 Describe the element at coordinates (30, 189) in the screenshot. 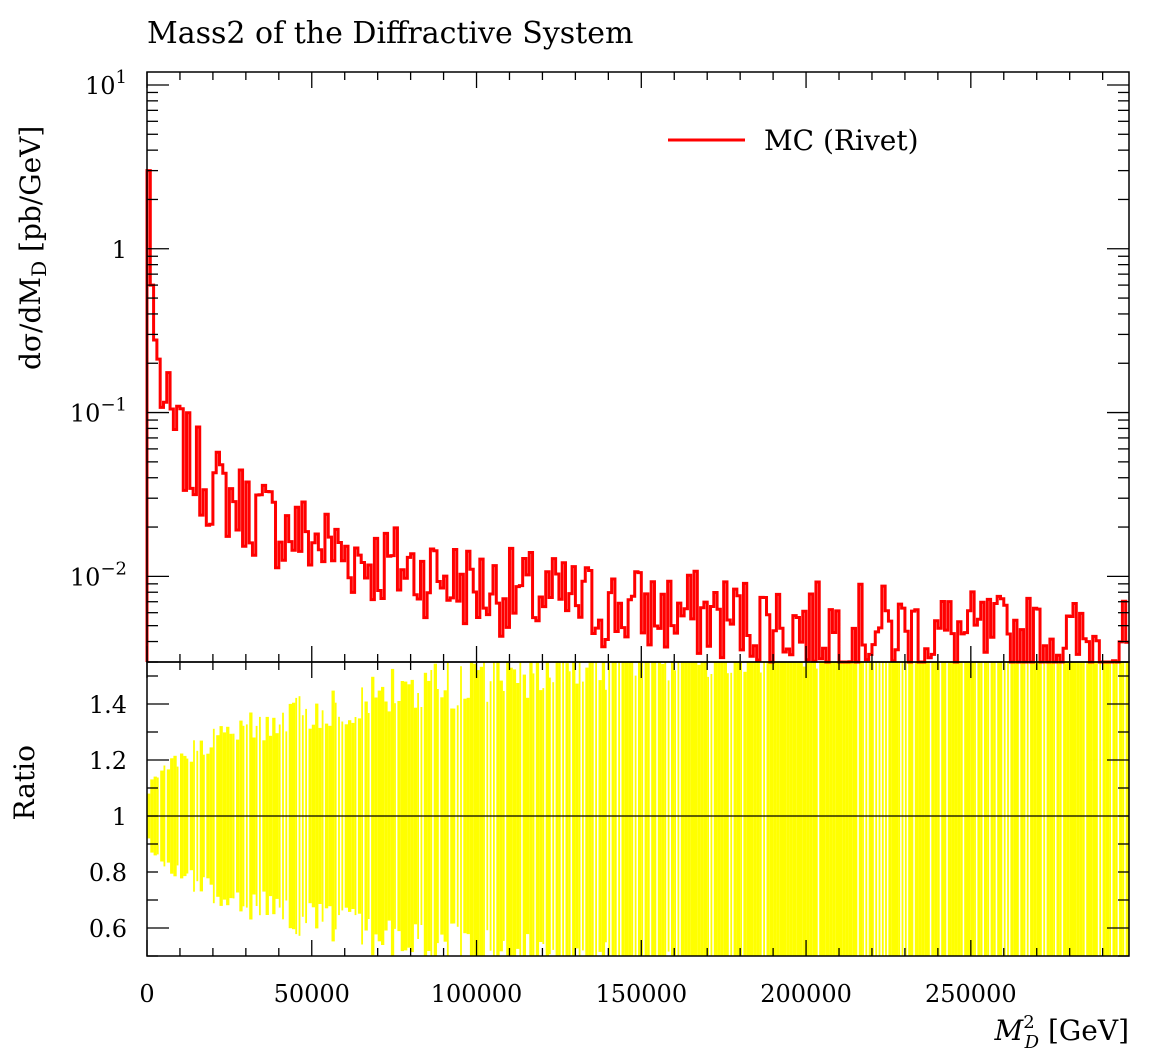

I see `y-axis-label-unit: [pb/GeV]` at that location.